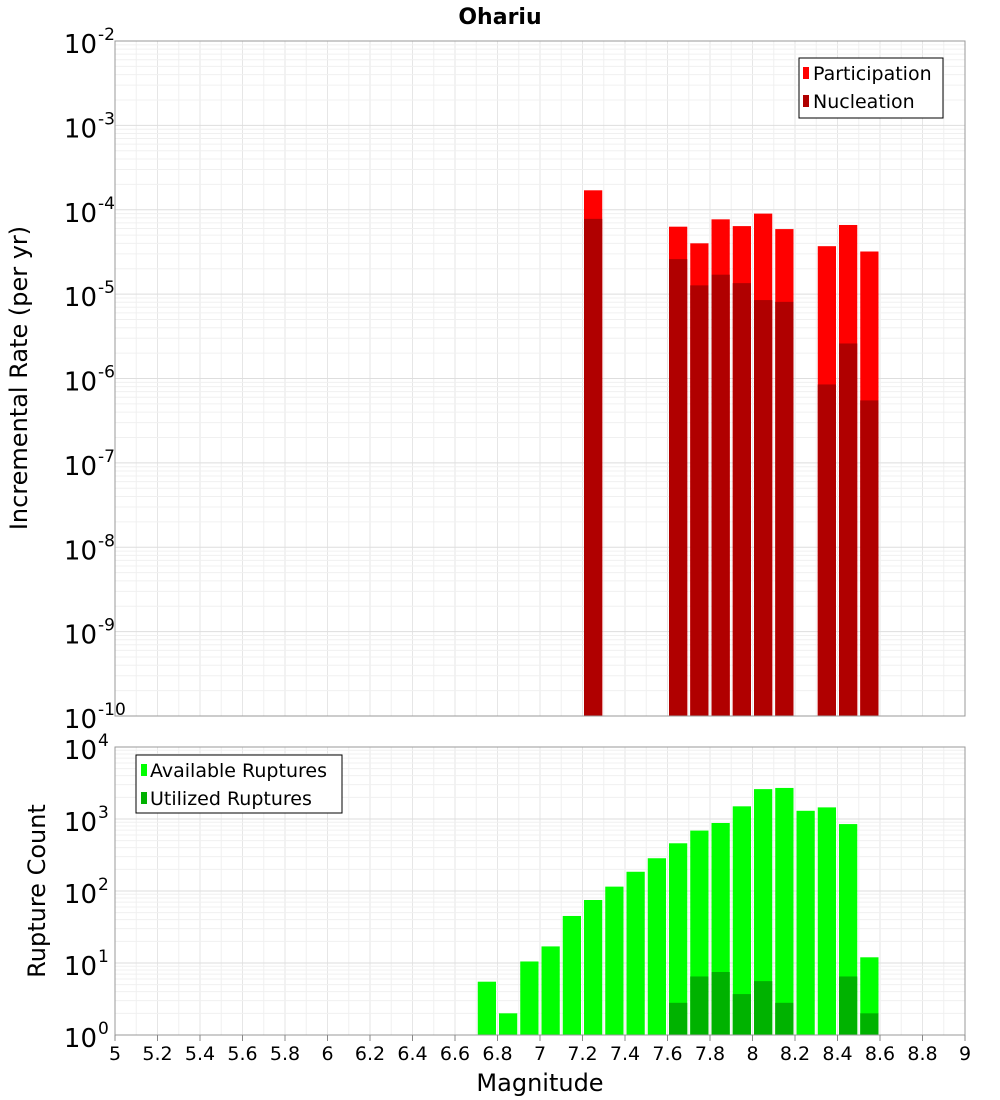 This screenshot has width=1000, height=1100. What do you see at coordinates (922, 1054) in the screenshot?
I see `x-tick-label: 8.8` at bounding box center [922, 1054].